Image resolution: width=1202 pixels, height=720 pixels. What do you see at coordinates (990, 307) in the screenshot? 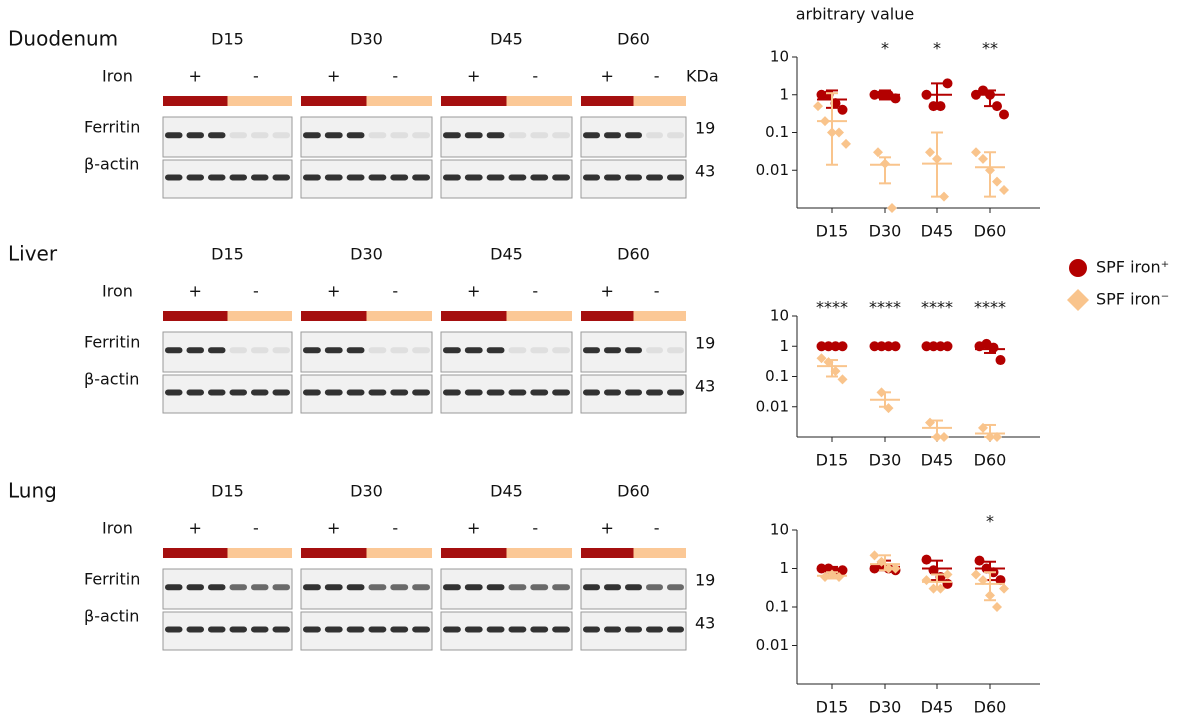
I see `significance: ****` at bounding box center [990, 307].